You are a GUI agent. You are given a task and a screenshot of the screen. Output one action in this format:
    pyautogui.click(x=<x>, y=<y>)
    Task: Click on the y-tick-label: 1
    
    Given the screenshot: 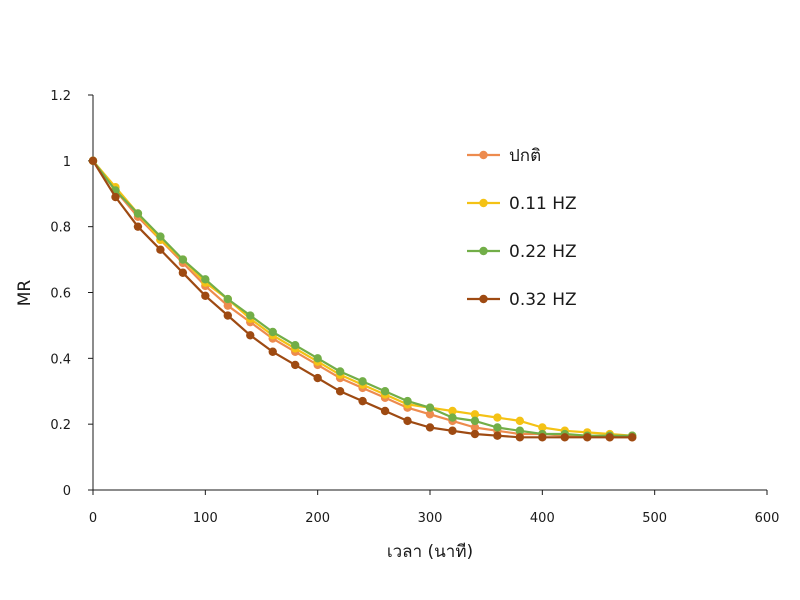 What is the action you would take?
    pyautogui.click(x=67, y=162)
    